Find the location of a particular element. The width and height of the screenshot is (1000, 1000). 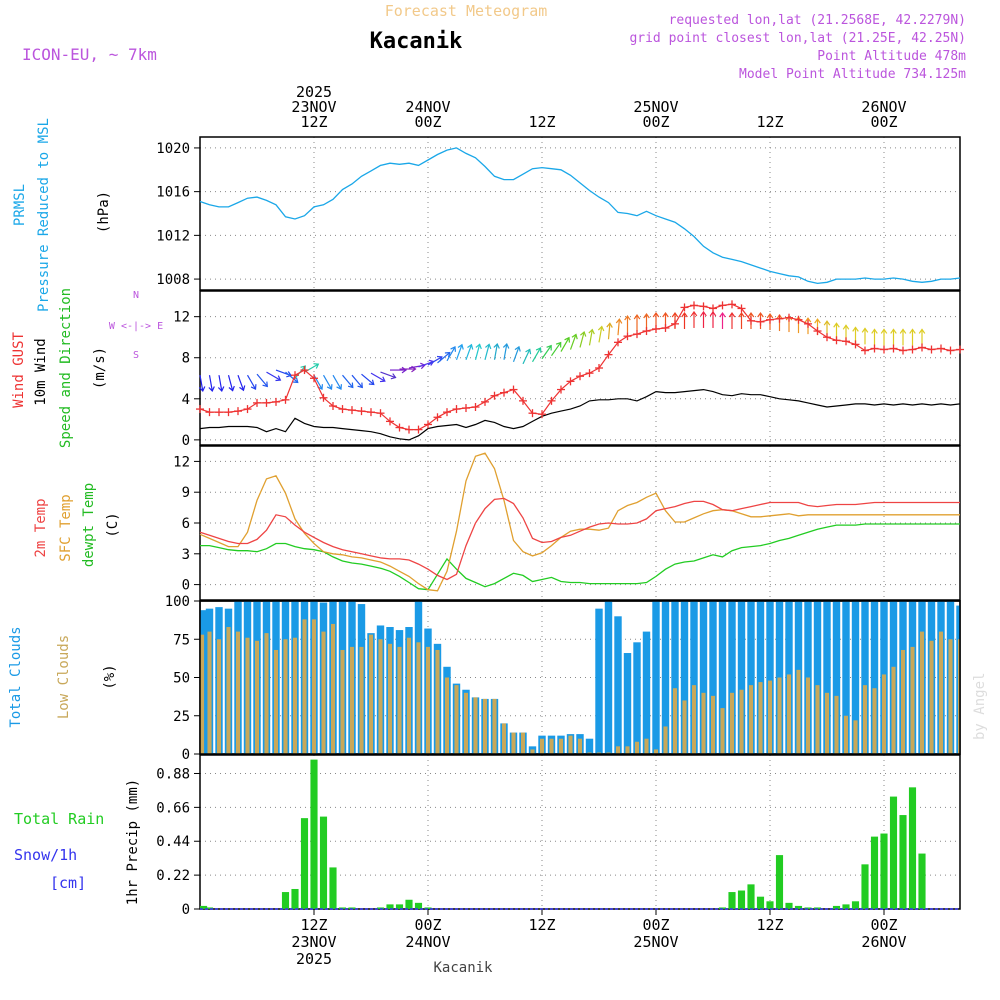

temp-label-sfc: SFC Temp is located at coordinates (66, 527).